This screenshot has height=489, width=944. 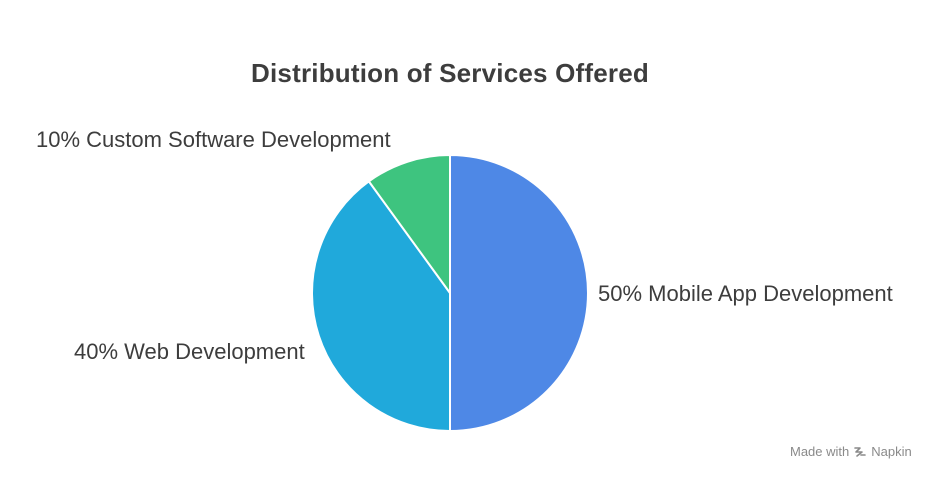 What do you see at coordinates (381, 306) in the screenshot?
I see `pie-slice-web` at bounding box center [381, 306].